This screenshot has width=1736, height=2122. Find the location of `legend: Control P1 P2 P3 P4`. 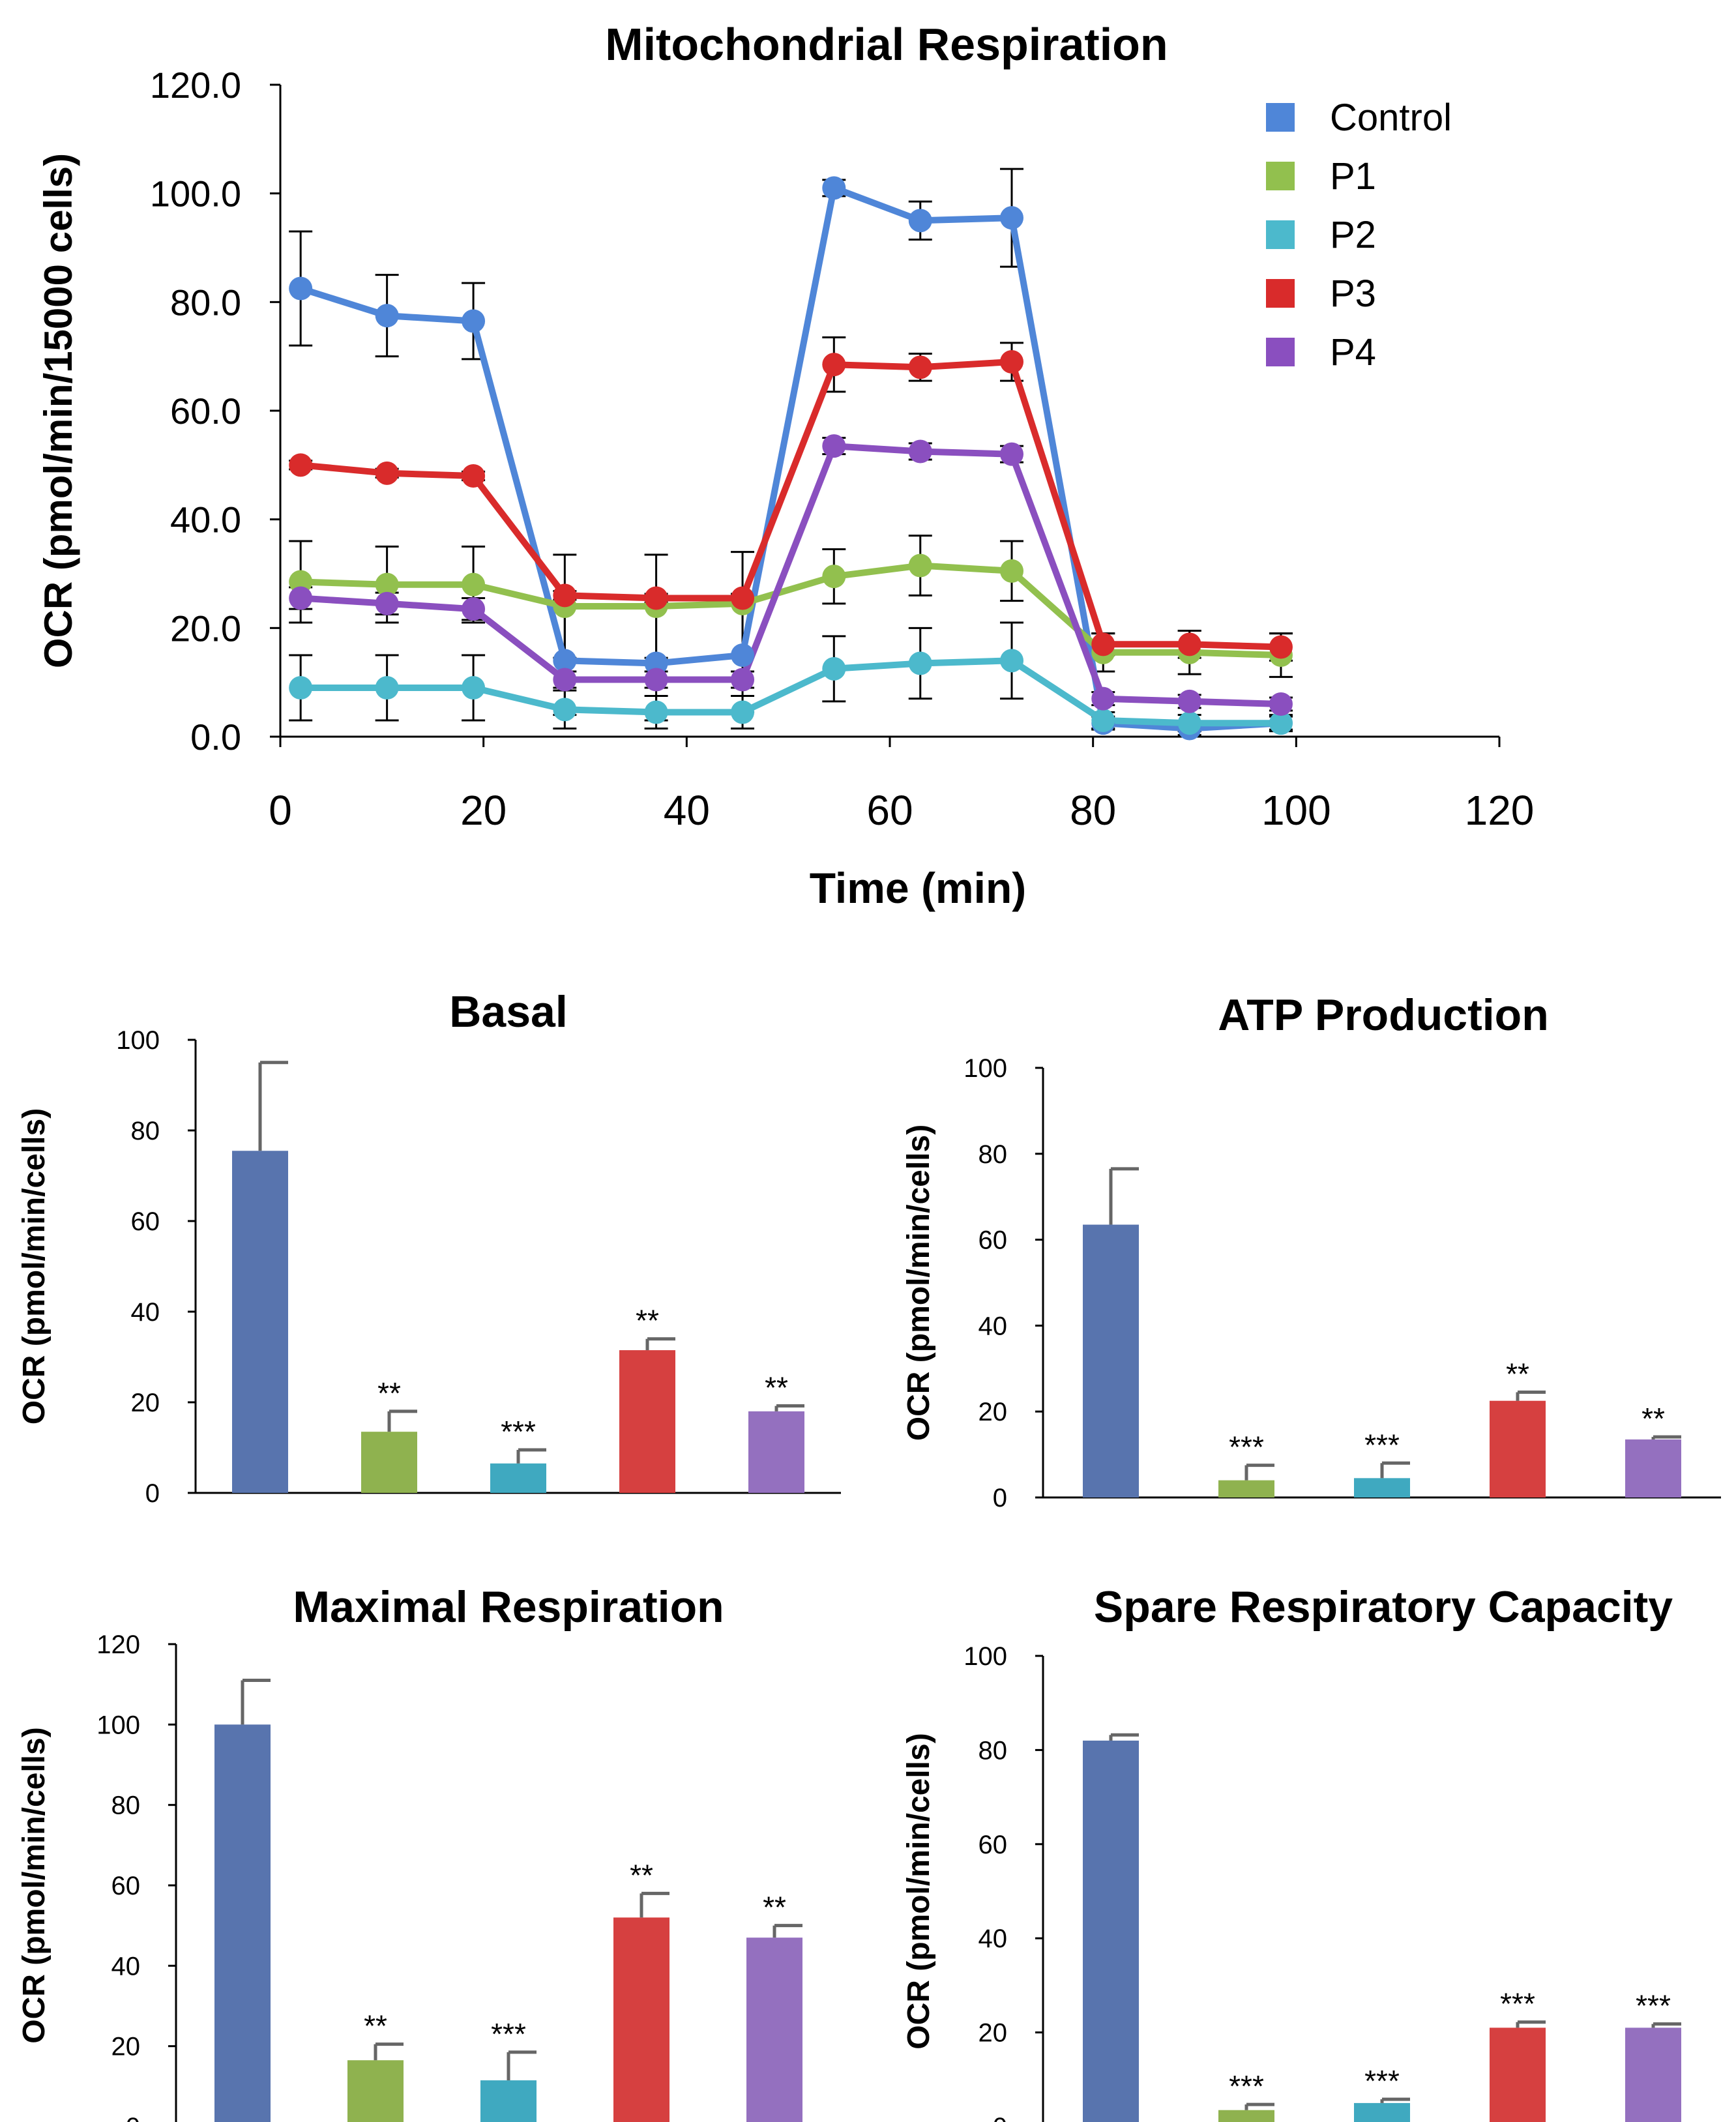

legend: Control P1 P2 P3 P4 is located at coordinates (1359, 235).